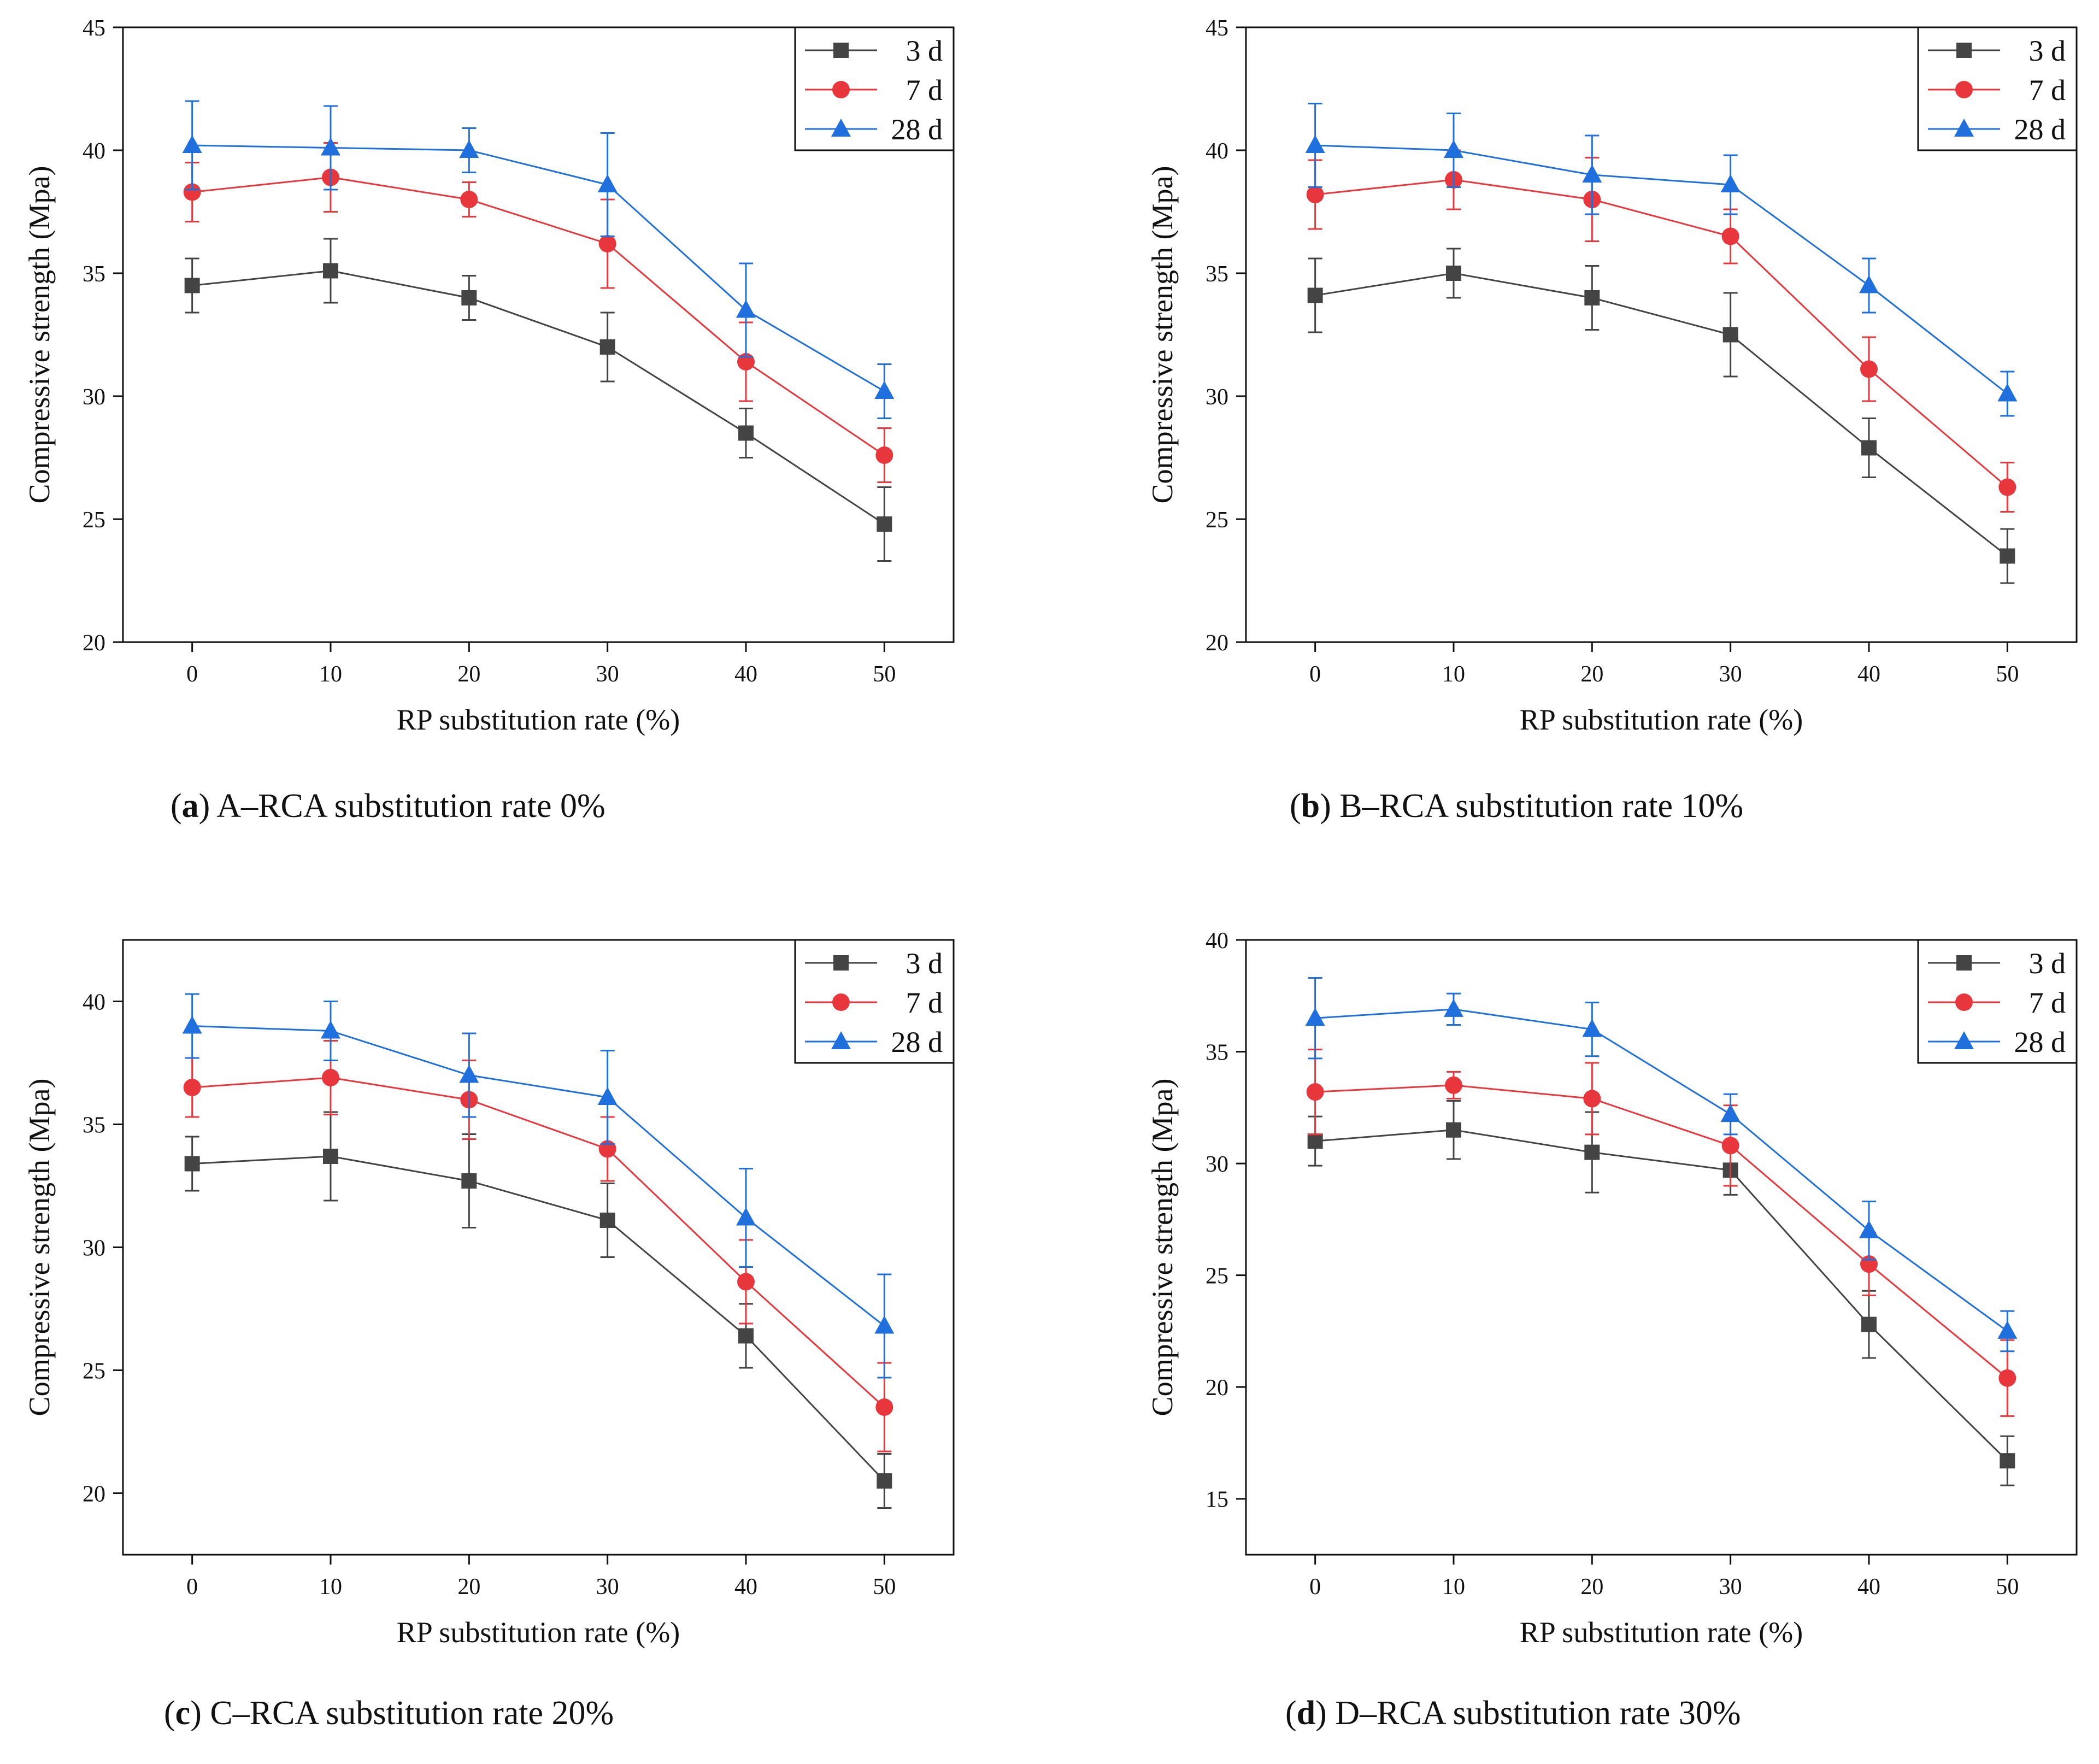 The image size is (2099, 1764). What do you see at coordinates (1998, 1001) in the screenshot?
I see `legend: 3 d 7 d 28 d` at bounding box center [1998, 1001].